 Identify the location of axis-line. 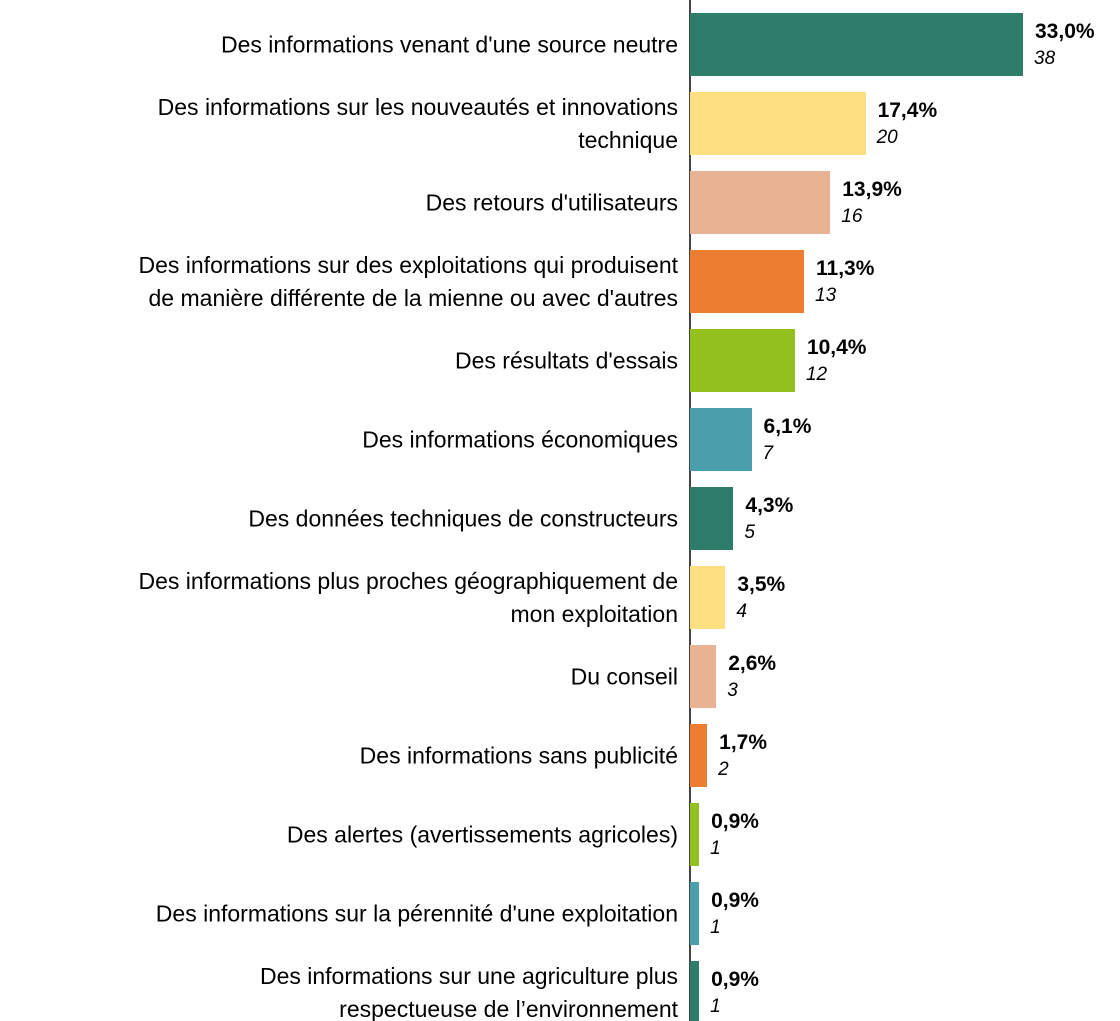
(690, 510).